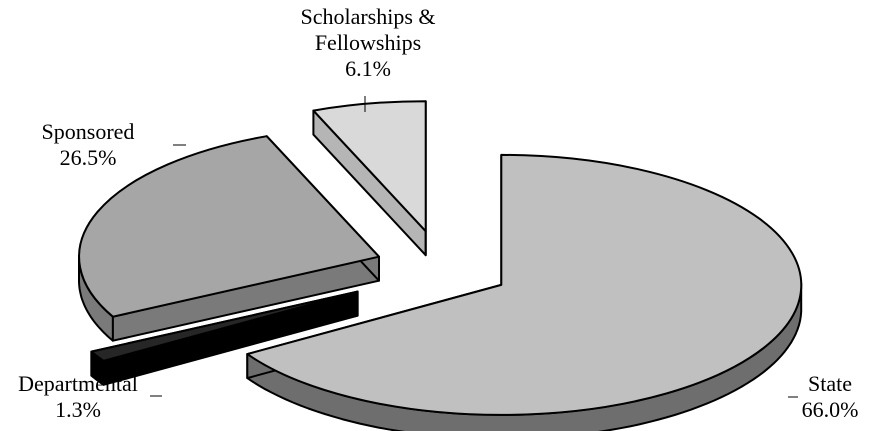 Image resolution: width=872 pixels, height=431 pixels. Describe the element at coordinates (78, 409) in the screenshot. I see `slice-label-value: 1.3%` at that location.